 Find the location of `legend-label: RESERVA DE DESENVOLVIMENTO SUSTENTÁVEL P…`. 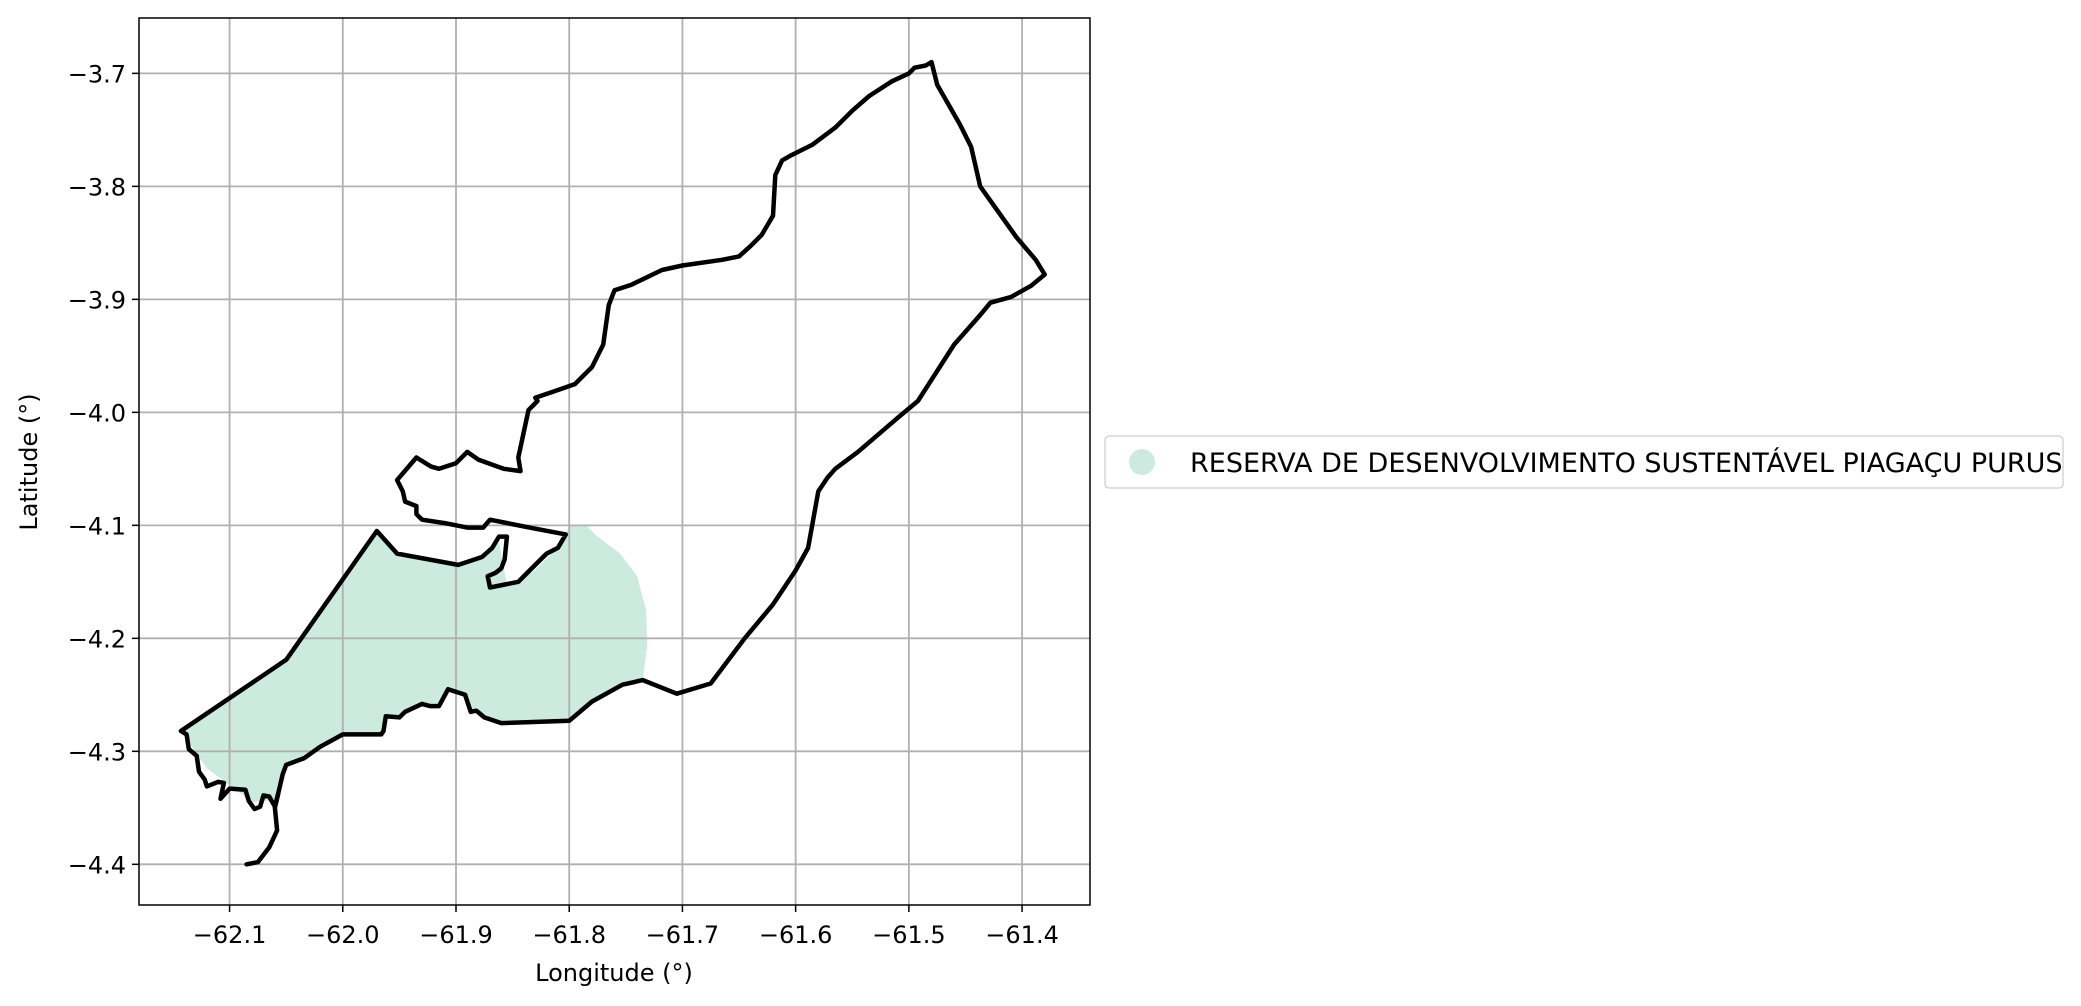

legend-label: RESERVA DE DESENVOLVIMENTO SUSTENTÁVEL P… is located at coordinates (1626, 463).